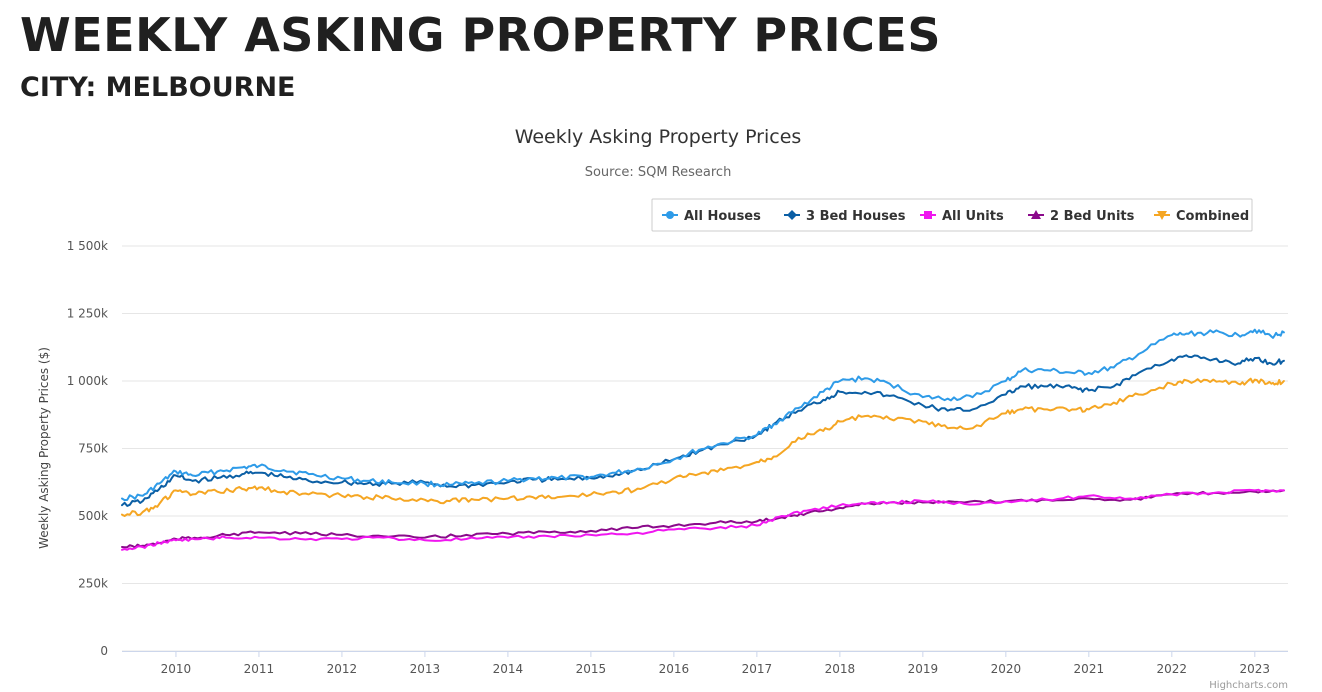 The width and height of the screenshot is (1322, 692). Describe the element at coordinates (93, 584) in the screenshot. I see `y-tick-label: 250k` at that location.